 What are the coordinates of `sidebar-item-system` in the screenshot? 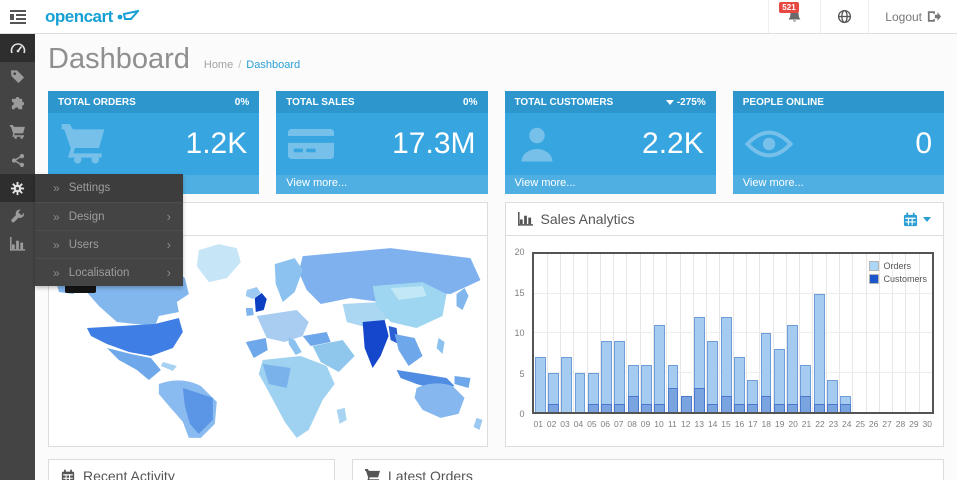 It's located at (17, 188).